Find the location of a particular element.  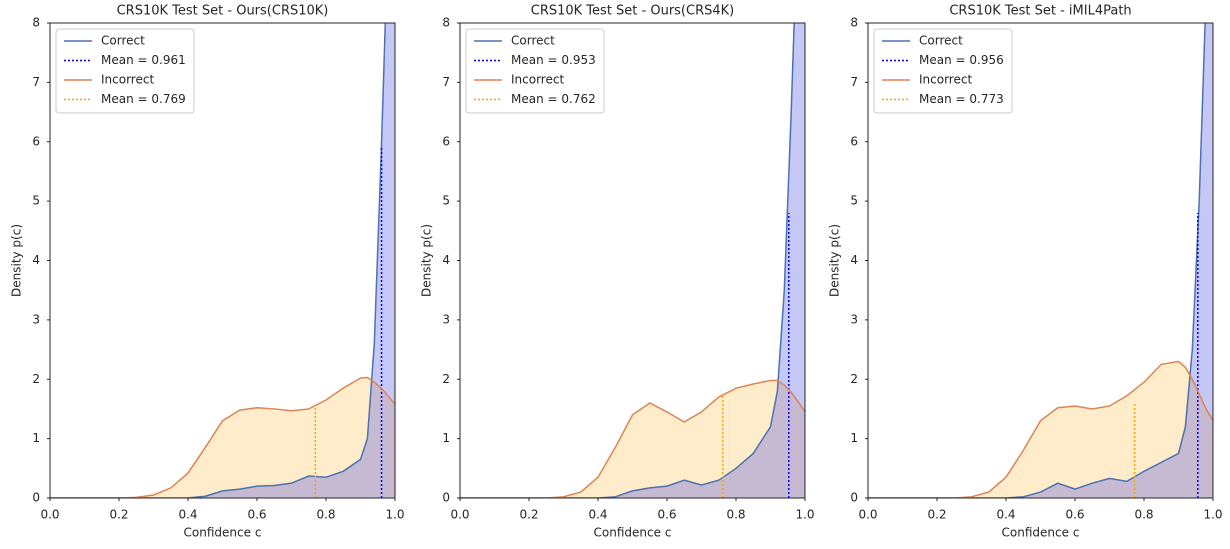

legend-label: Mean = 0.762 is located at coordinates (553, 99).